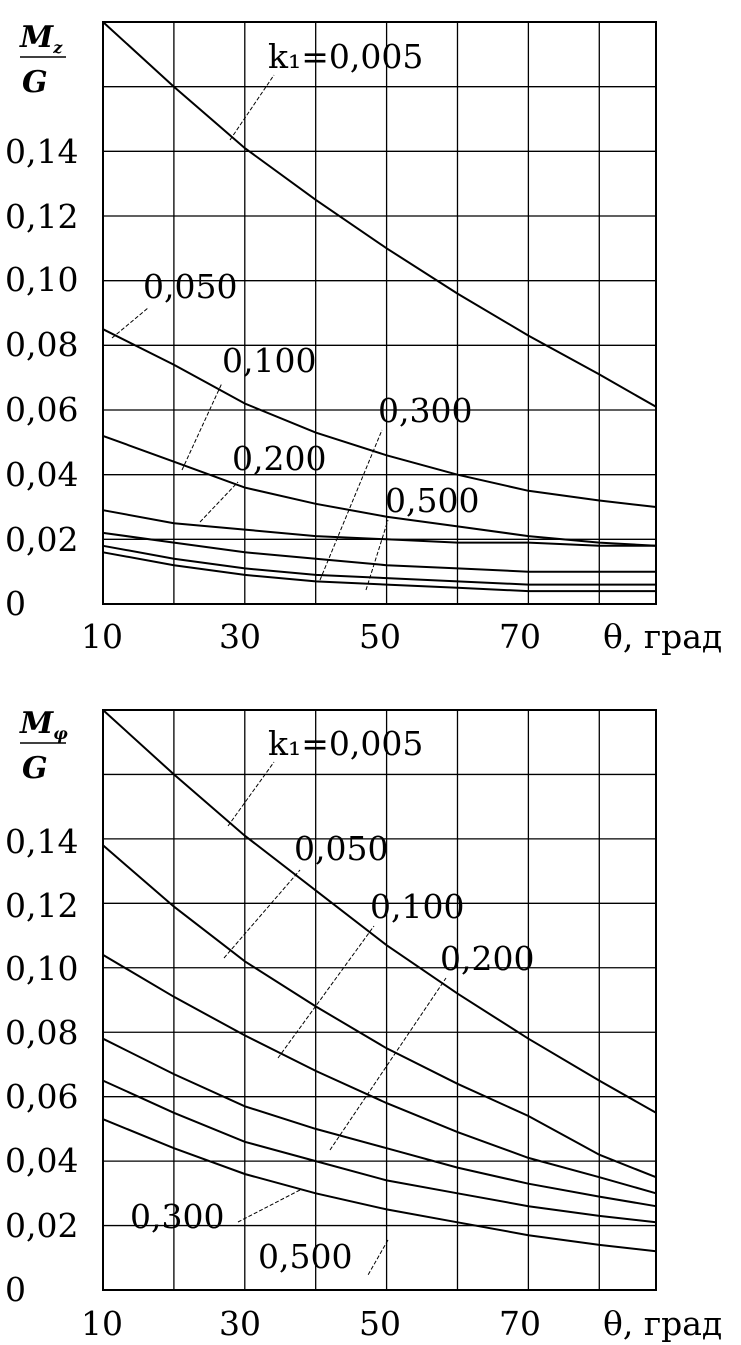 The image size is (741, 1345). What do you see at coordinates (43, 724) in the screenshot?
I see `y-axis-label-numerator: Mφ` at bounding box center [43, 724].